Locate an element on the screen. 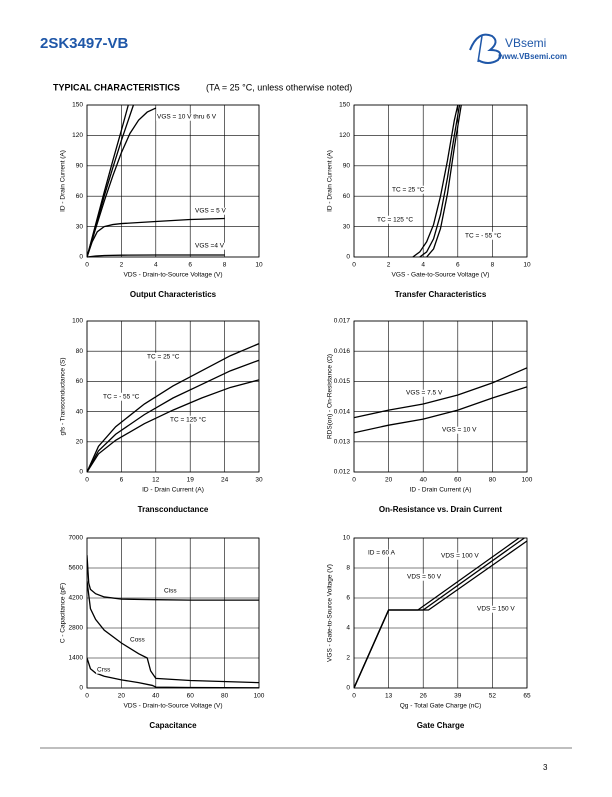 This screenshot has width=612, height=797. y-tick-label: 4 is located at coordinates (348, 628).